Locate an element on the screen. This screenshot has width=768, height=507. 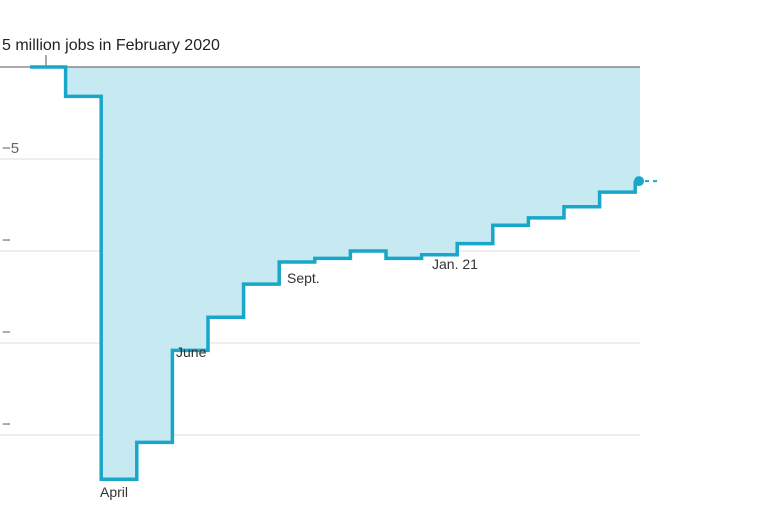
y-tick-label: −5 is located at coordinates (10, 148).